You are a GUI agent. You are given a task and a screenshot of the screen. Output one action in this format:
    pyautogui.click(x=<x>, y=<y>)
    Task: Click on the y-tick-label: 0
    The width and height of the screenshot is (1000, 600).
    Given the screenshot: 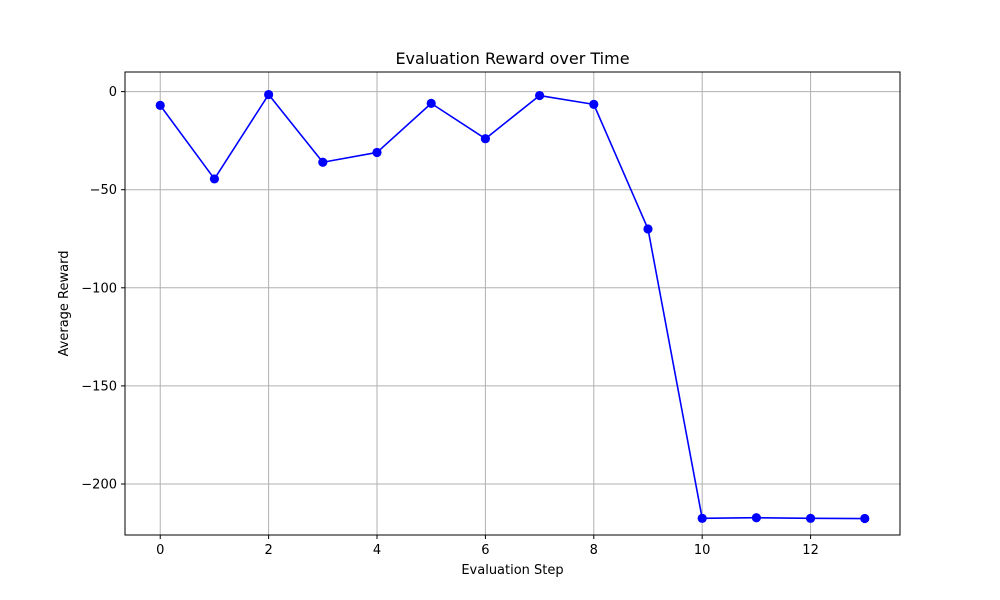 What is the action you would take?
    pyautogui.click(x=113, y=92)
    